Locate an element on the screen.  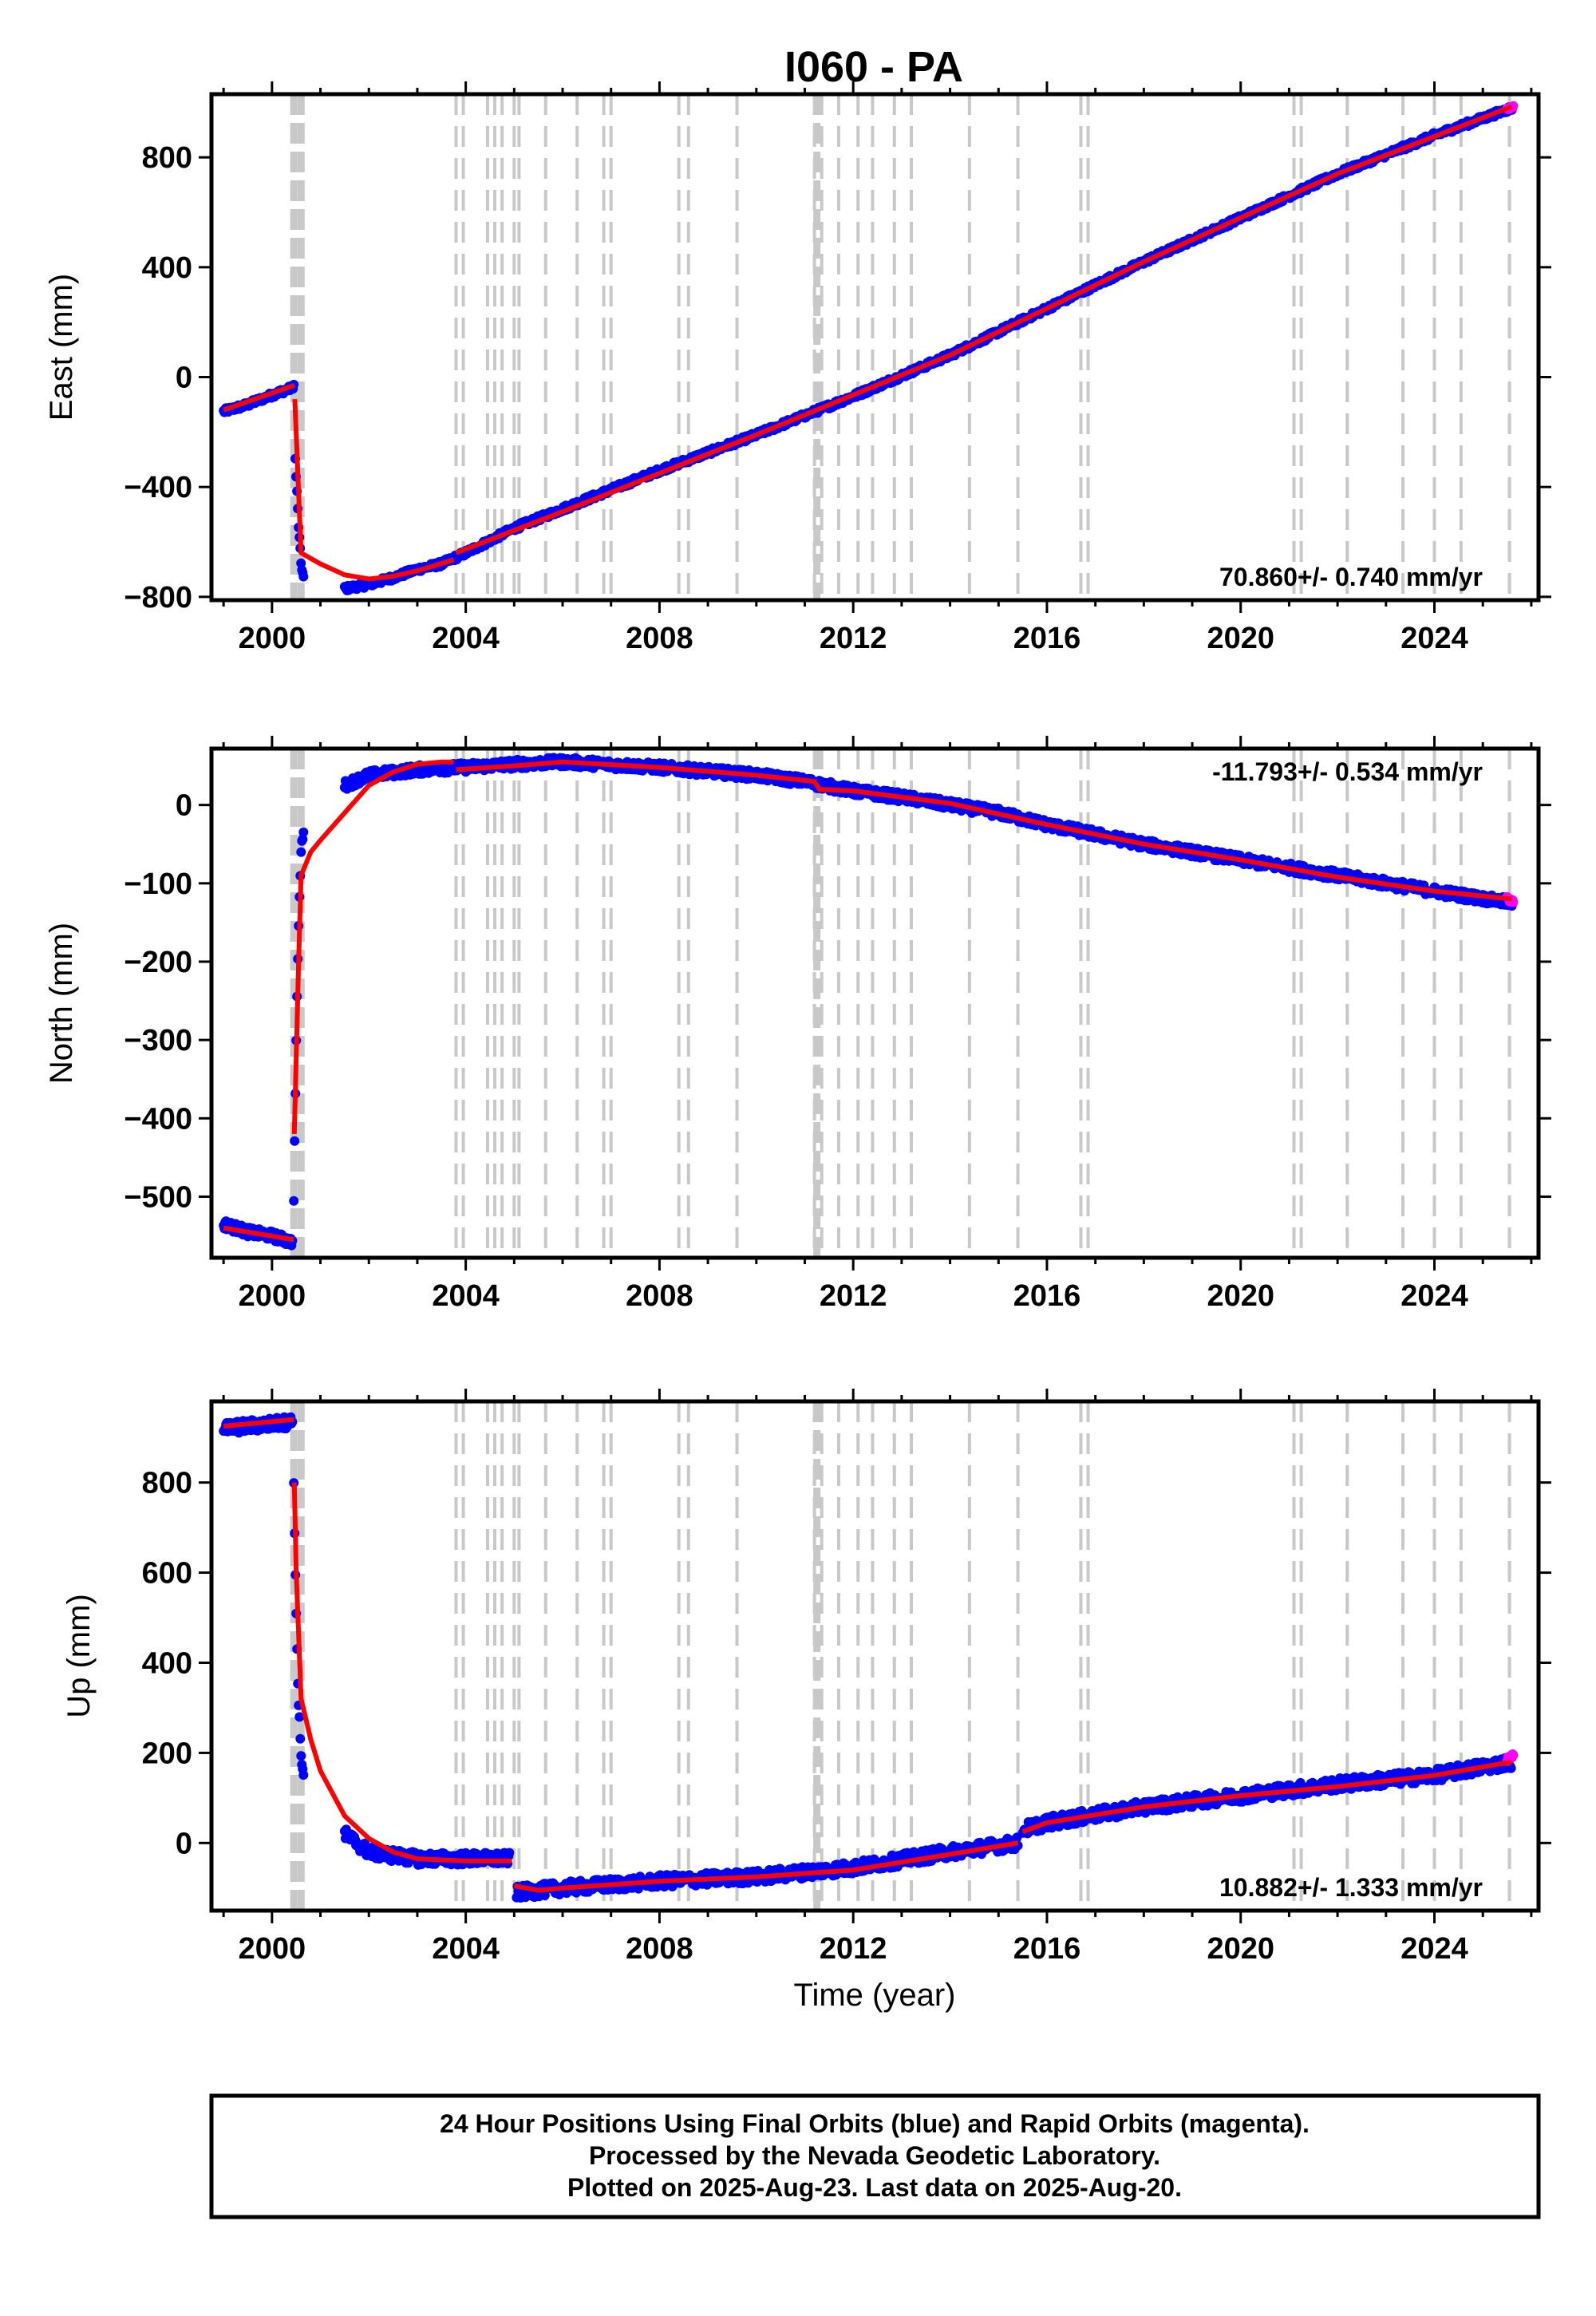
north-x-tick-label: 2004 is located at coordinates (466, 1296).